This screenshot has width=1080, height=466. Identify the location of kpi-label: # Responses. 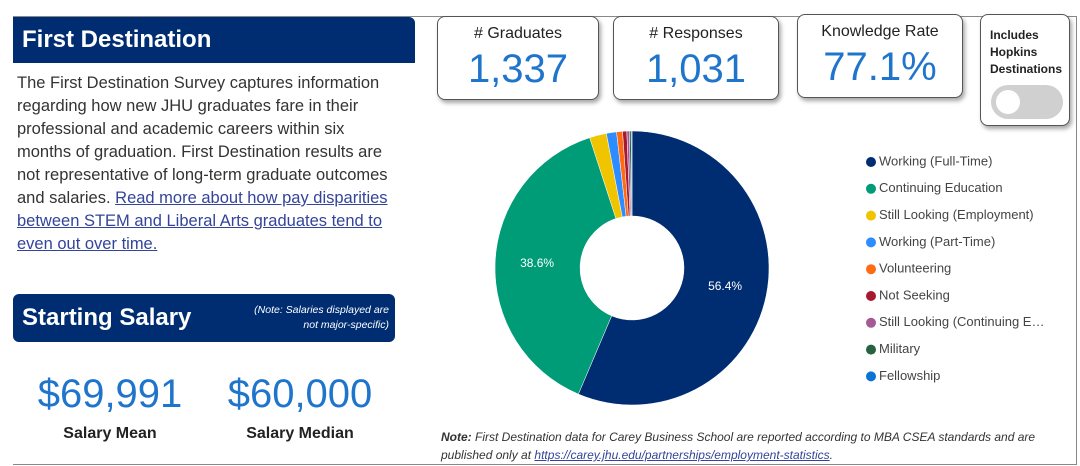
(696, 33).